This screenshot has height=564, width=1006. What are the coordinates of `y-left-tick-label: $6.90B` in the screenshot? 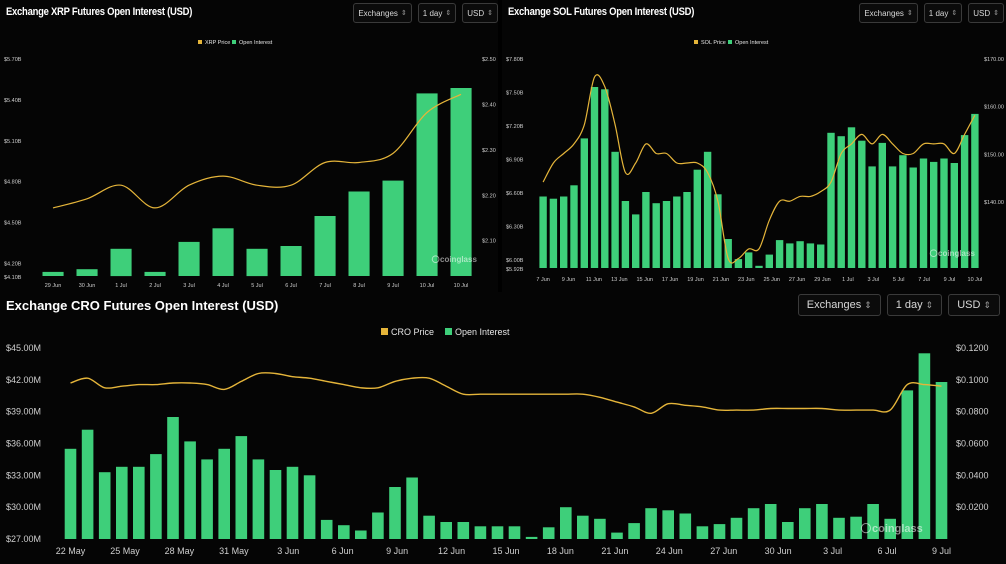 It's located at (515, 161).